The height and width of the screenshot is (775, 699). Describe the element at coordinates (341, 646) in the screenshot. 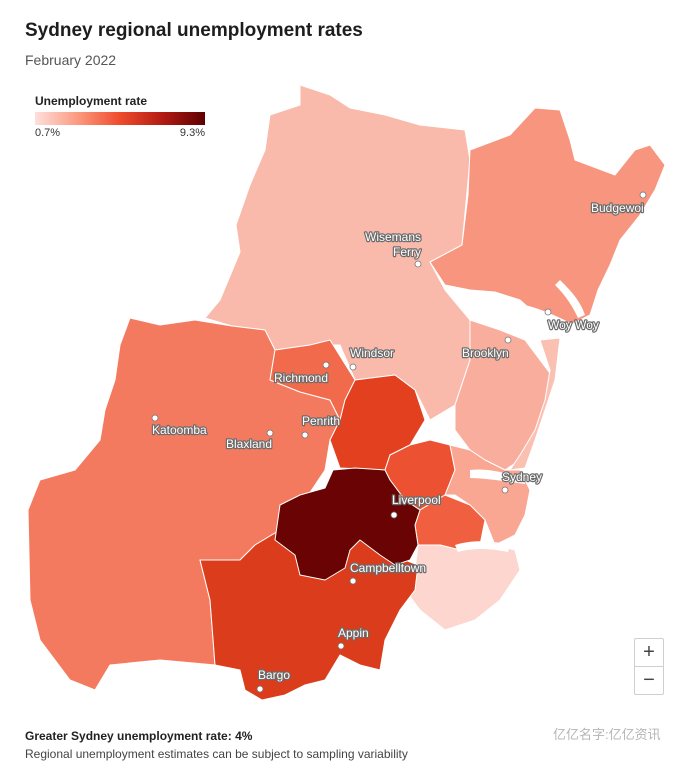

I see `marker-appin` at that location.